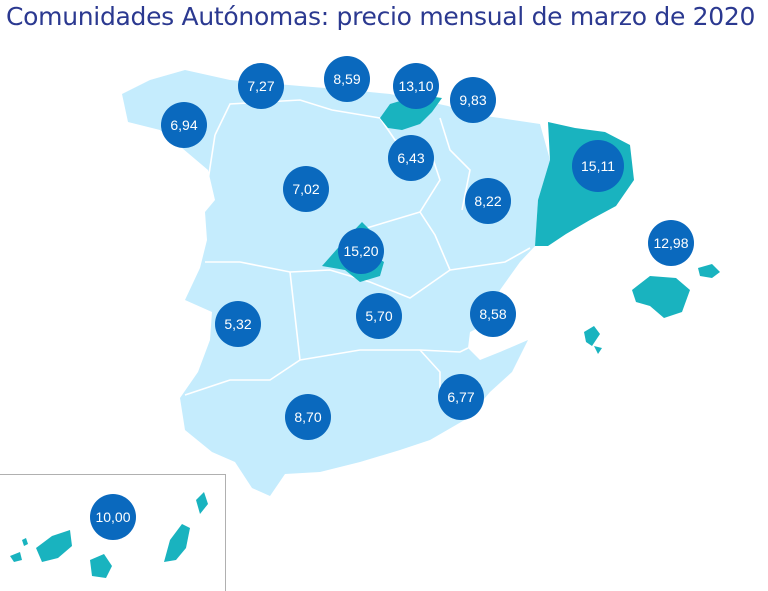 This screenshot has width=768, height=591. I want to click on badge-cataluna: 15,11, so click(598, 166).